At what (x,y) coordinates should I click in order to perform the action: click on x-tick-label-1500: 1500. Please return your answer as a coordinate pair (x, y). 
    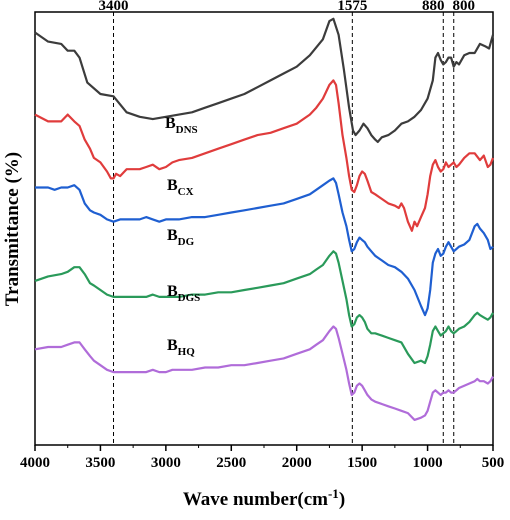
    Looking at the image, I should click on (362, 463).